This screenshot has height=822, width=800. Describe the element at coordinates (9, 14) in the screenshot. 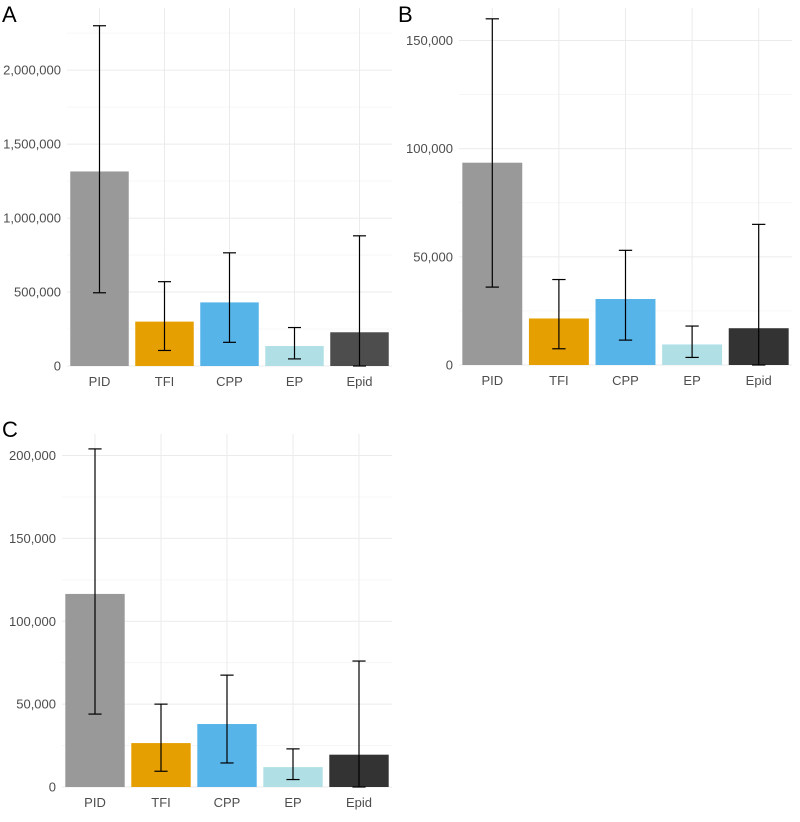

I see `panel-label: A` at that location.